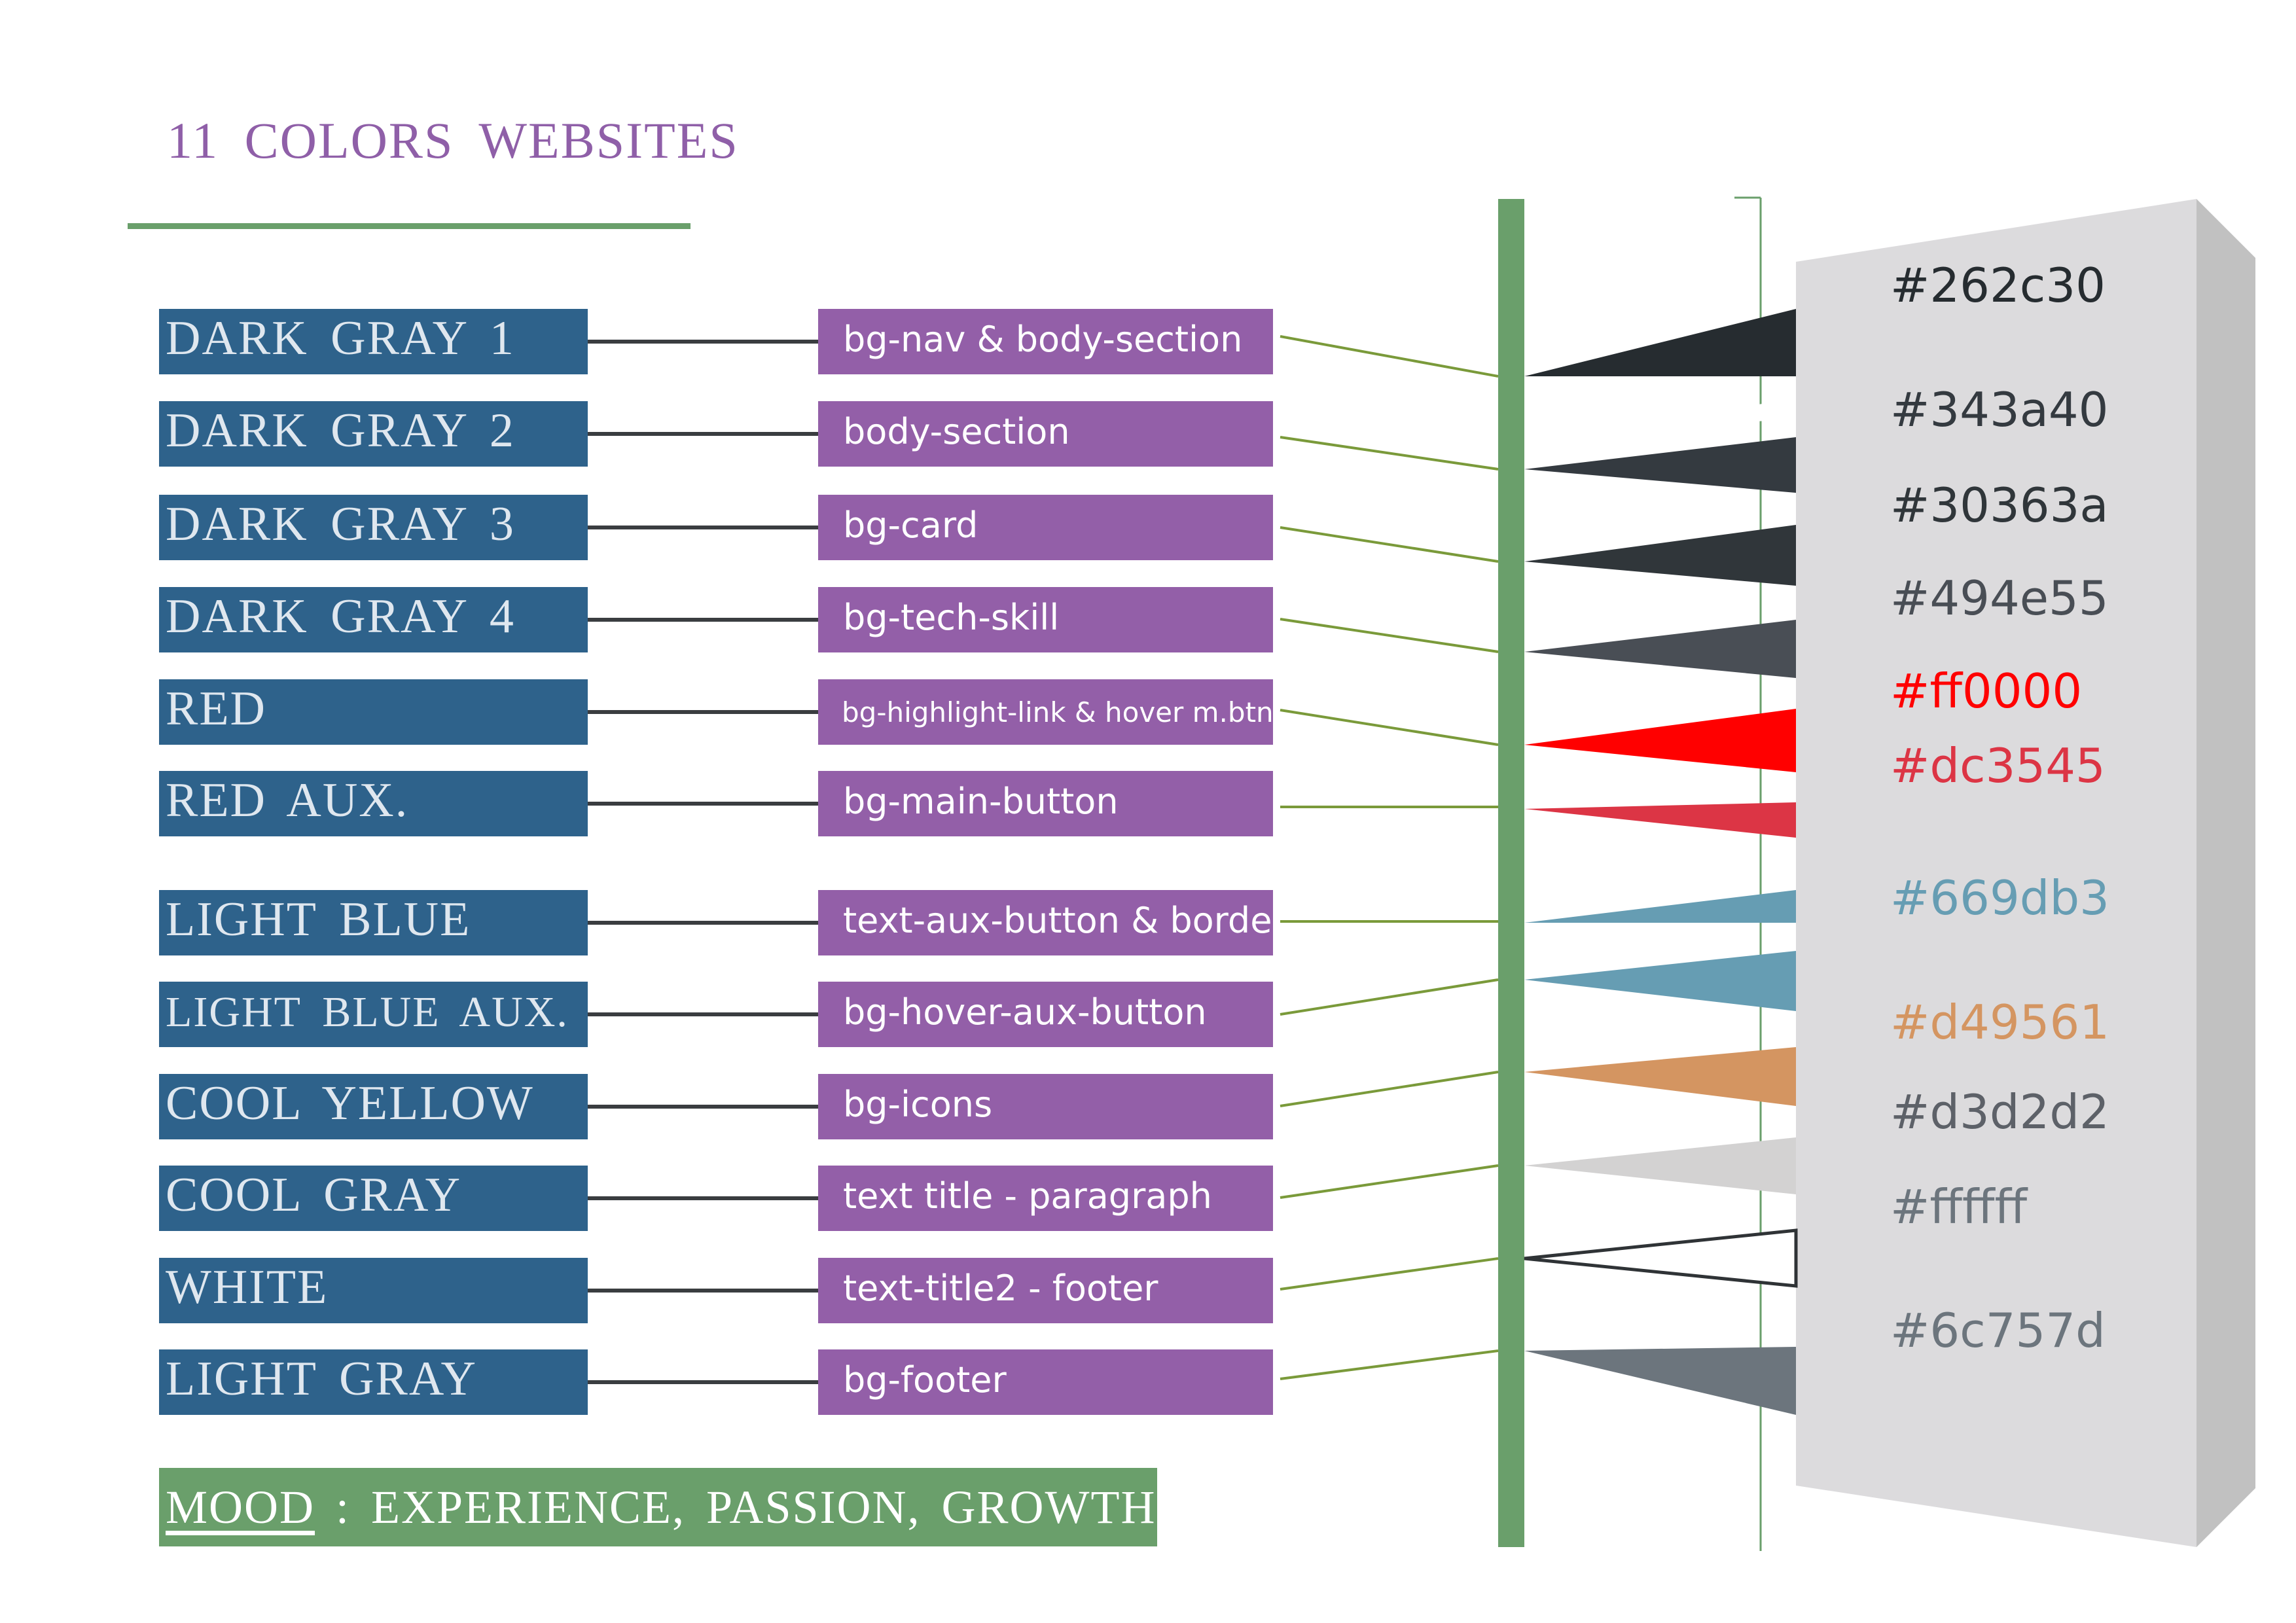  I want to click on hex-card-side, so click(2226, 873).